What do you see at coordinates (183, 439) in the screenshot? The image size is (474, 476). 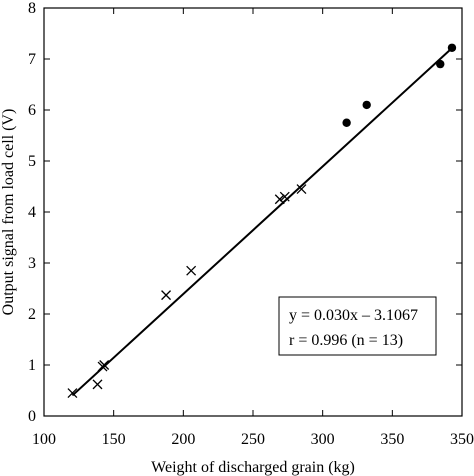 I see `x-tick-label: 200` at bounding box center [183, 439].